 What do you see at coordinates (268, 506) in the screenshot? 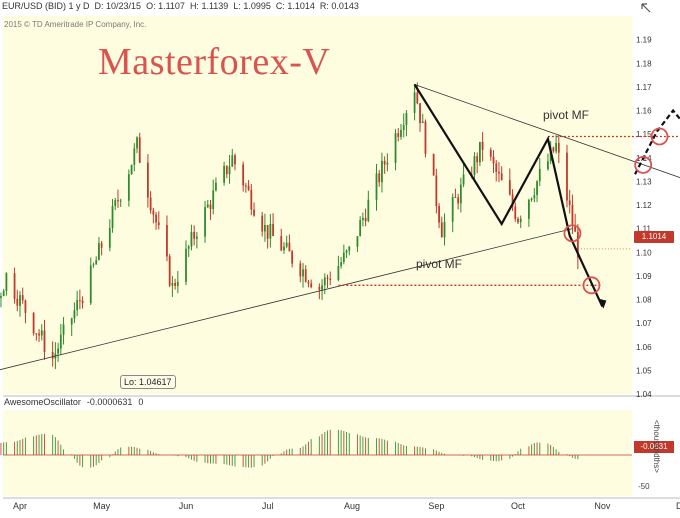
I see `x-tick-label: Jul` at bounding box center [268, 506].